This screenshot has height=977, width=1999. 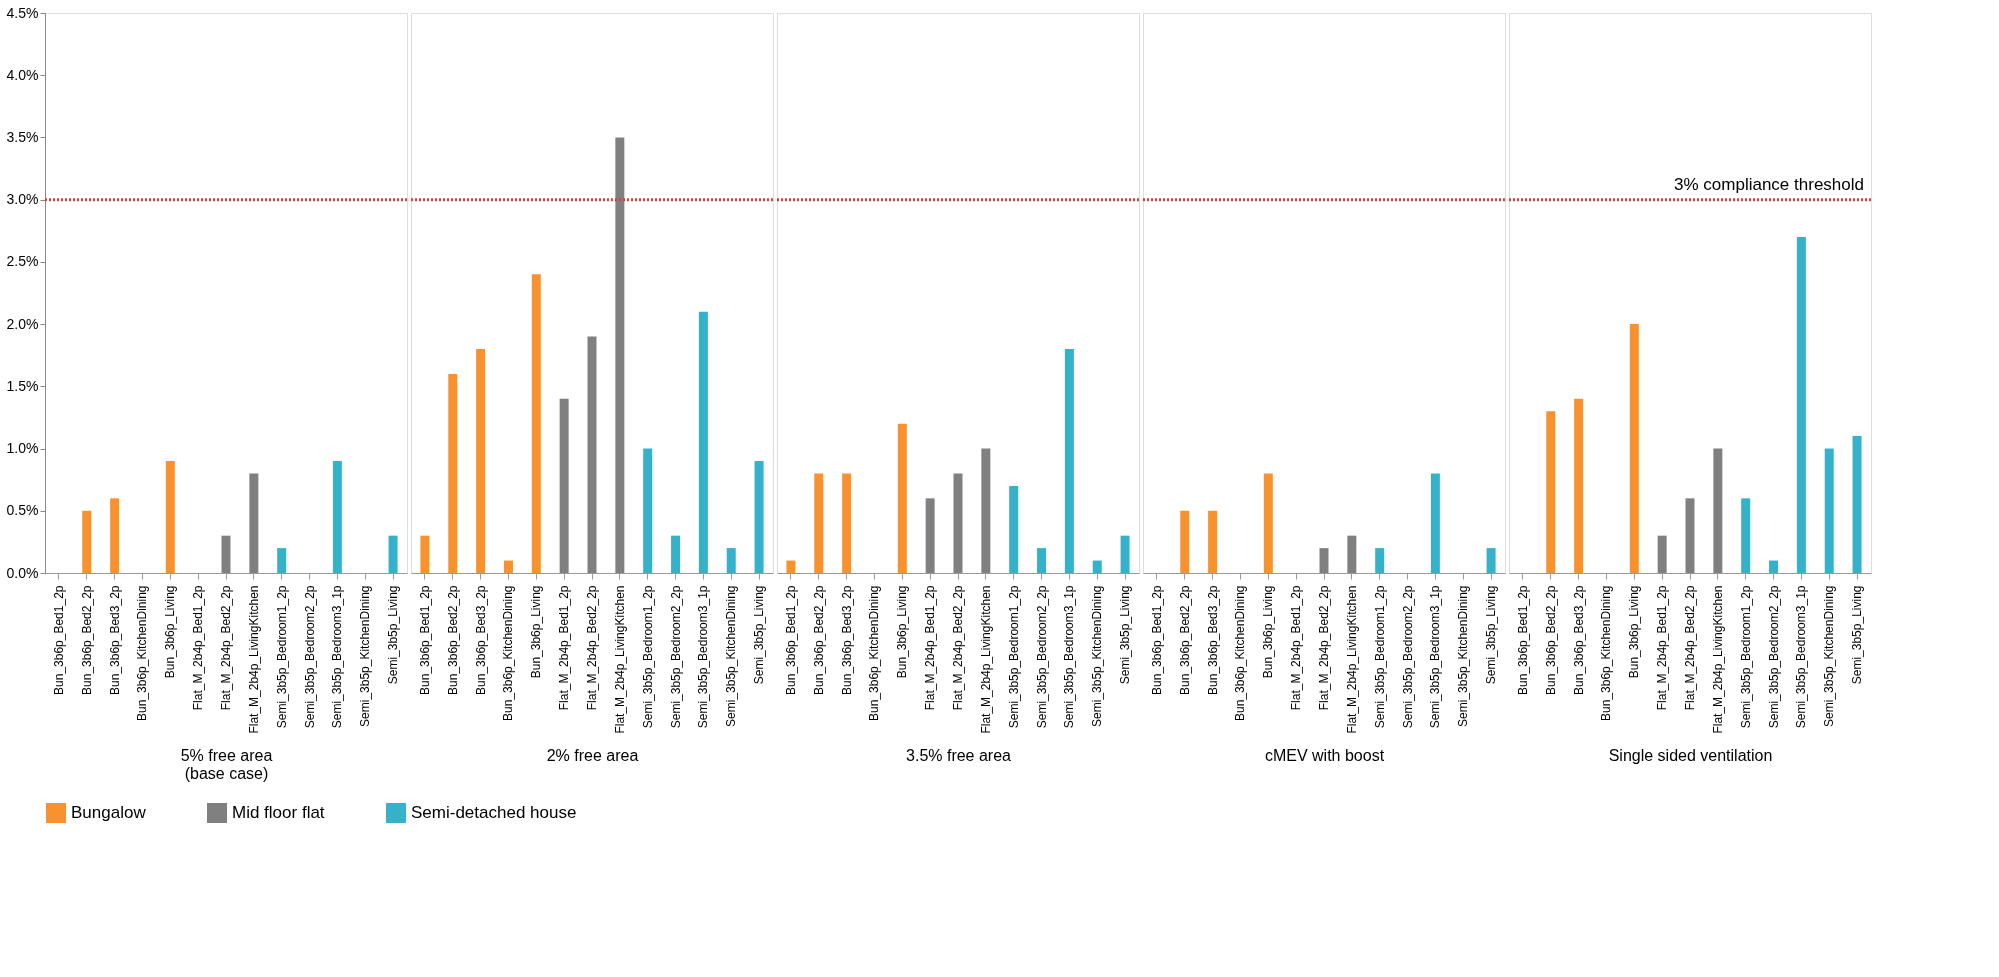 What do you see at coordinates (959, 755) in the screenshot?
I see `x-axis-title: 3.5% free area` at bounding box center [959, 755].